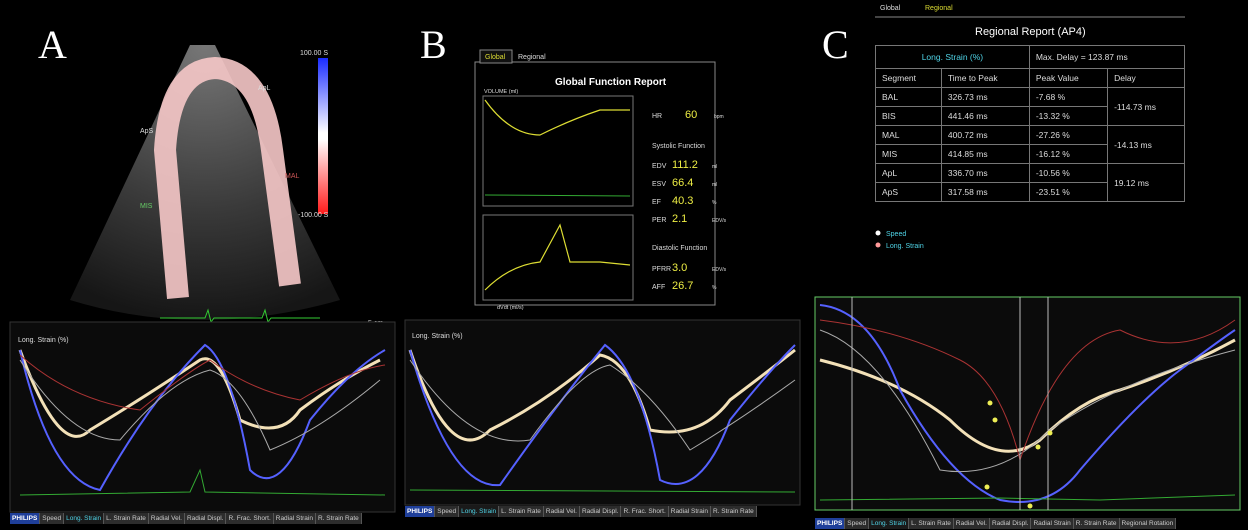 The width and height of the screenshot is (1248, 530). What do you see at coordinates (908, 173) in the screenshot?
I see `cell: ApL` at bounding box center [908, 173].